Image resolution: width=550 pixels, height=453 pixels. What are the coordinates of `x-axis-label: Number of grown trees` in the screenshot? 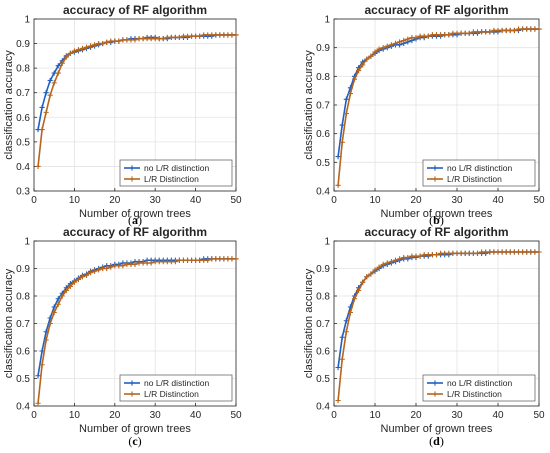 It's located at (437, 214).